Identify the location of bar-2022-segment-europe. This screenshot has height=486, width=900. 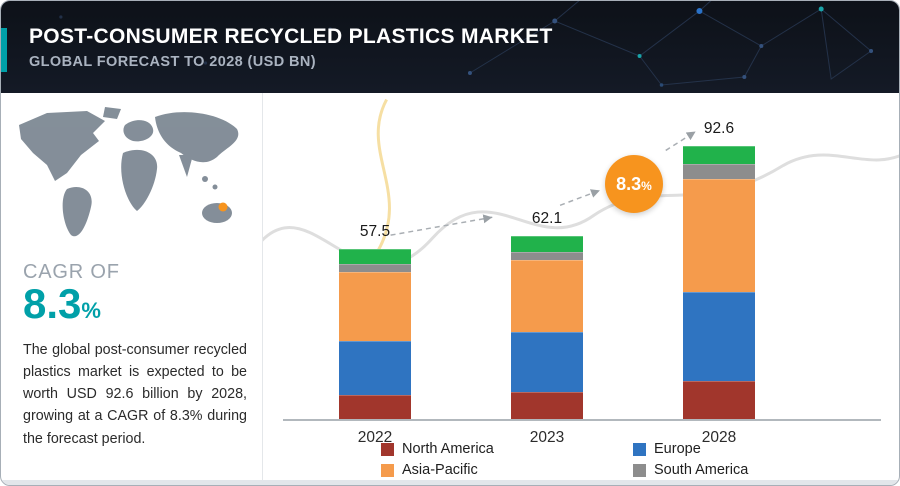
(375, 368).